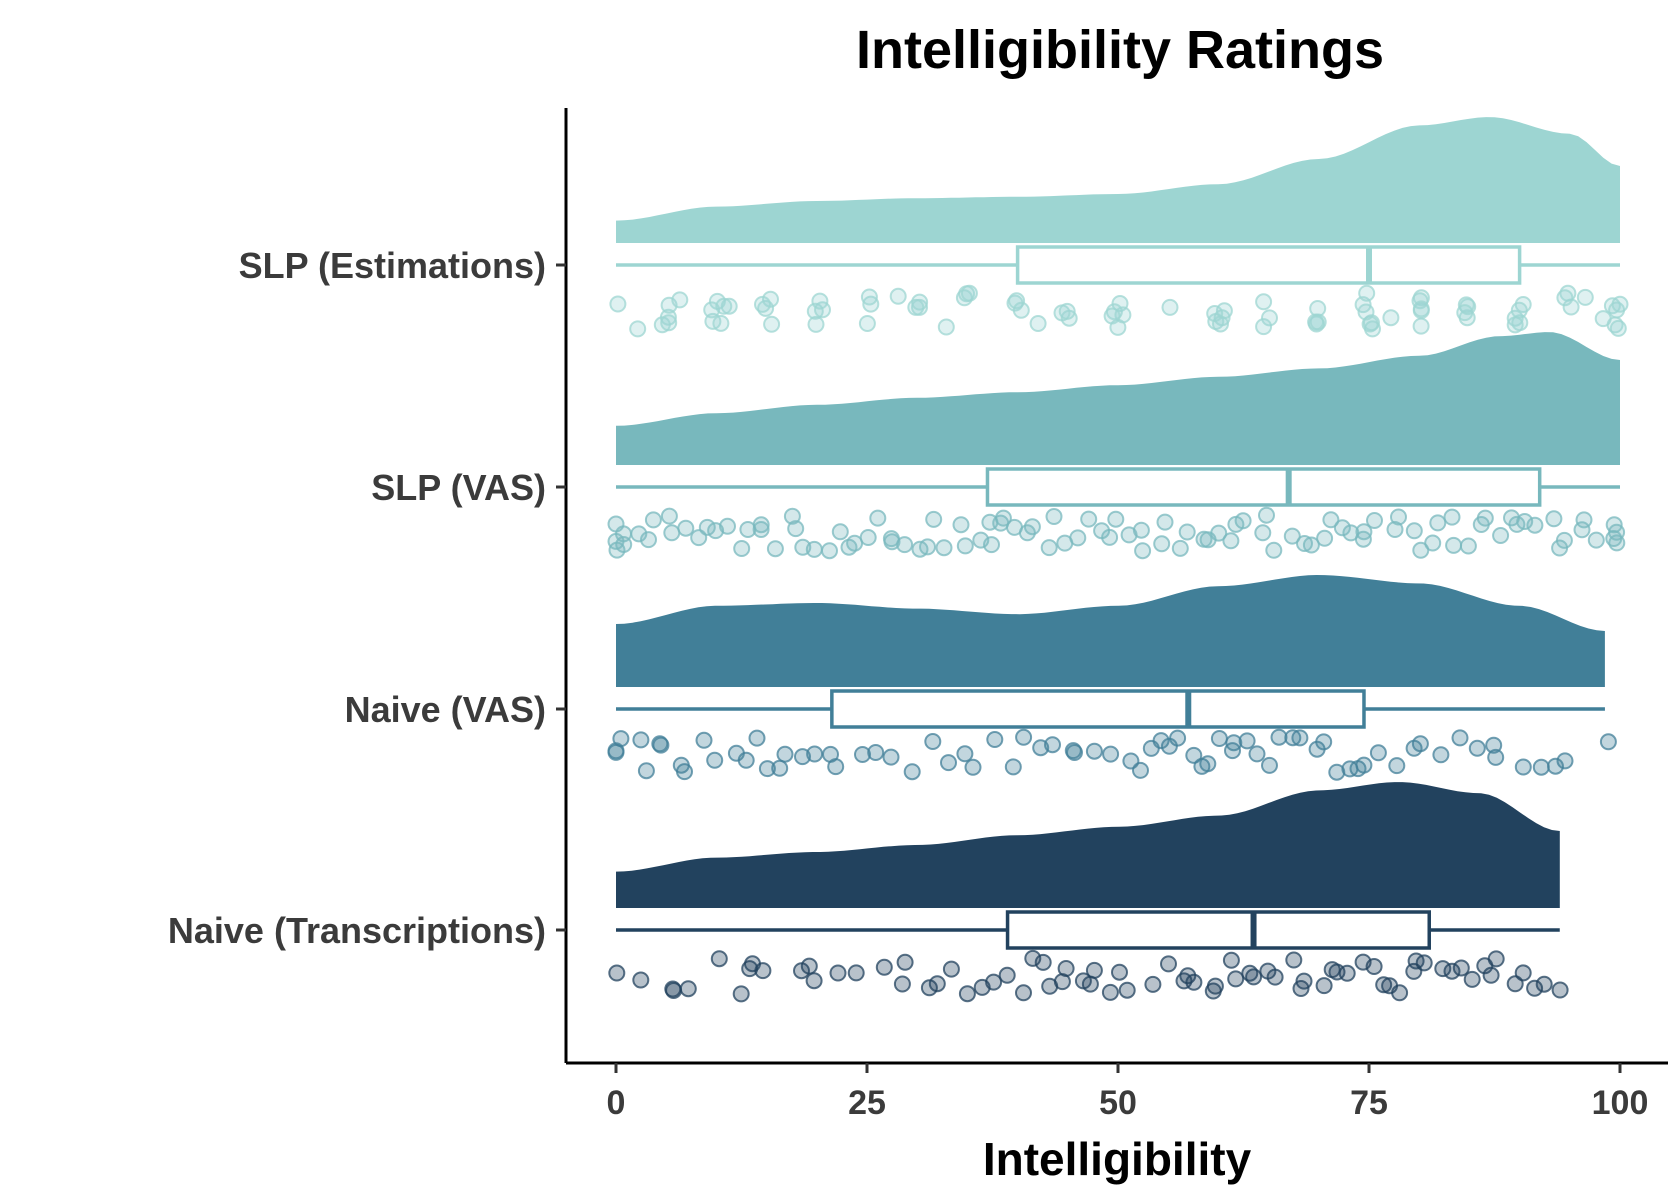  What do you see at coordinates (1218, 930) in the screenshot?
I see `box-iqr` at bounding box center [1218, 930].